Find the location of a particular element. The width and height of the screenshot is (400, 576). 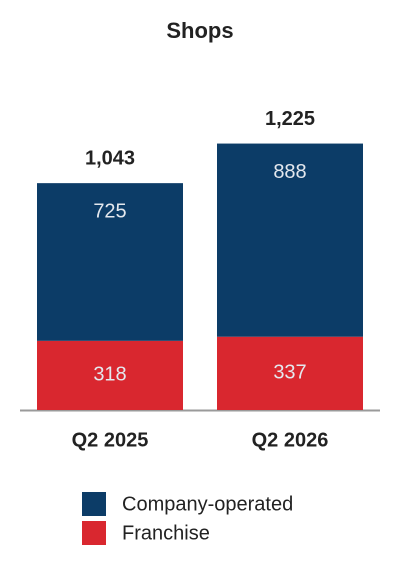

total-label: 1,225 is located at coordinates (290, 119).